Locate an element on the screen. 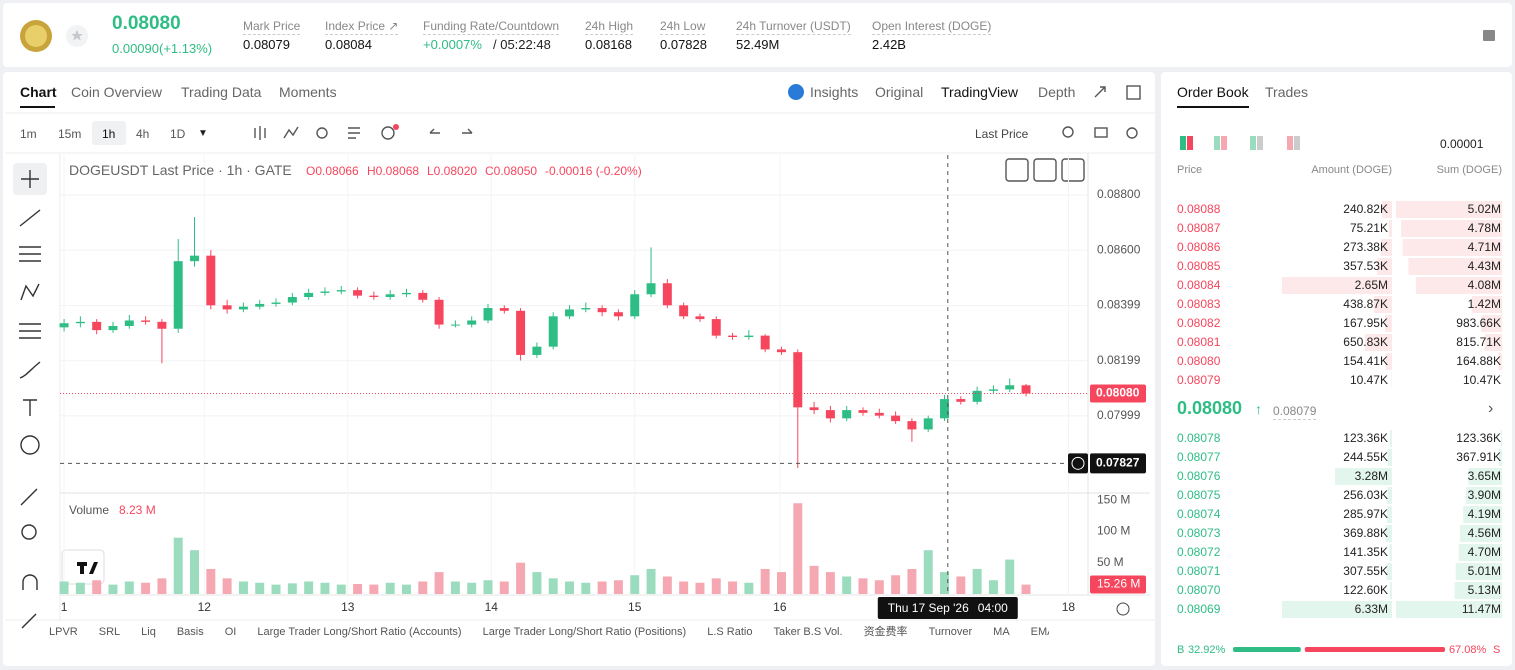  indicator-tab: Liq is located at coordinates (148, 632).